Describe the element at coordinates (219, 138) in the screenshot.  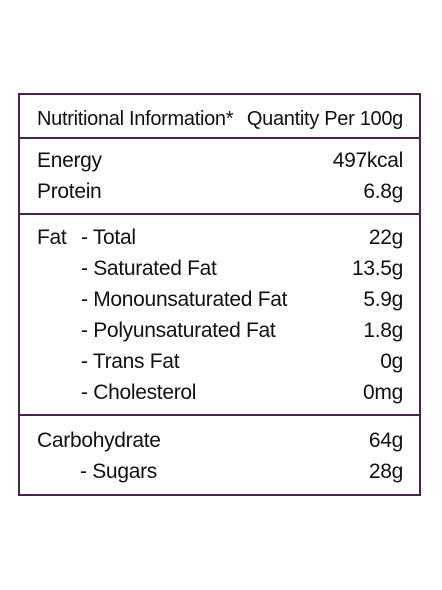
I see `header-divider` at that location.